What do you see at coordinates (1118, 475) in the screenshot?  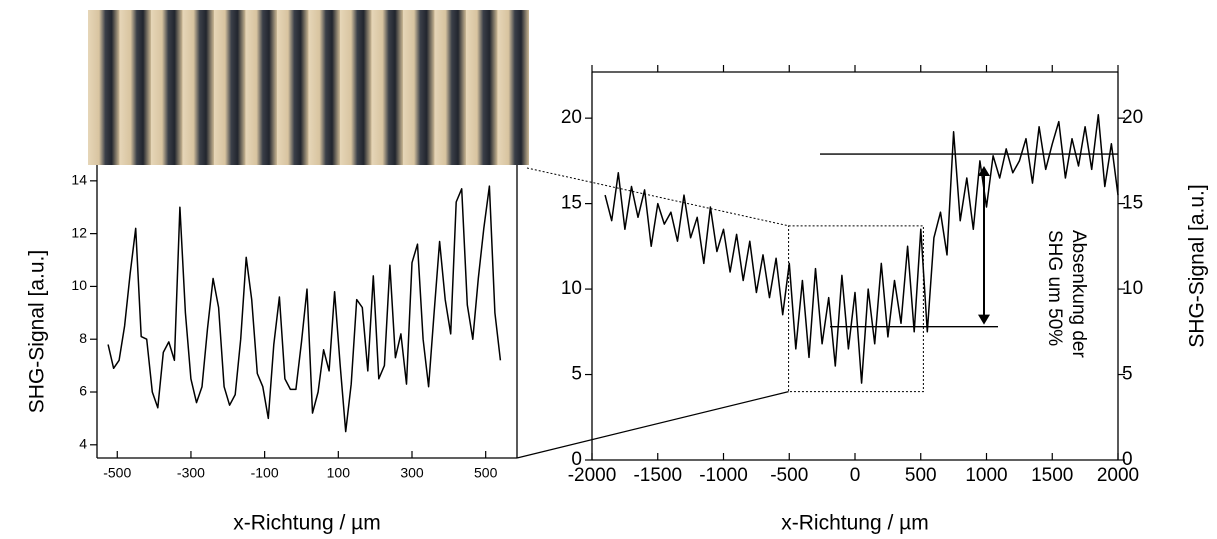 I see `x-tick-label: 2000` at bounding box center [1118, 475].